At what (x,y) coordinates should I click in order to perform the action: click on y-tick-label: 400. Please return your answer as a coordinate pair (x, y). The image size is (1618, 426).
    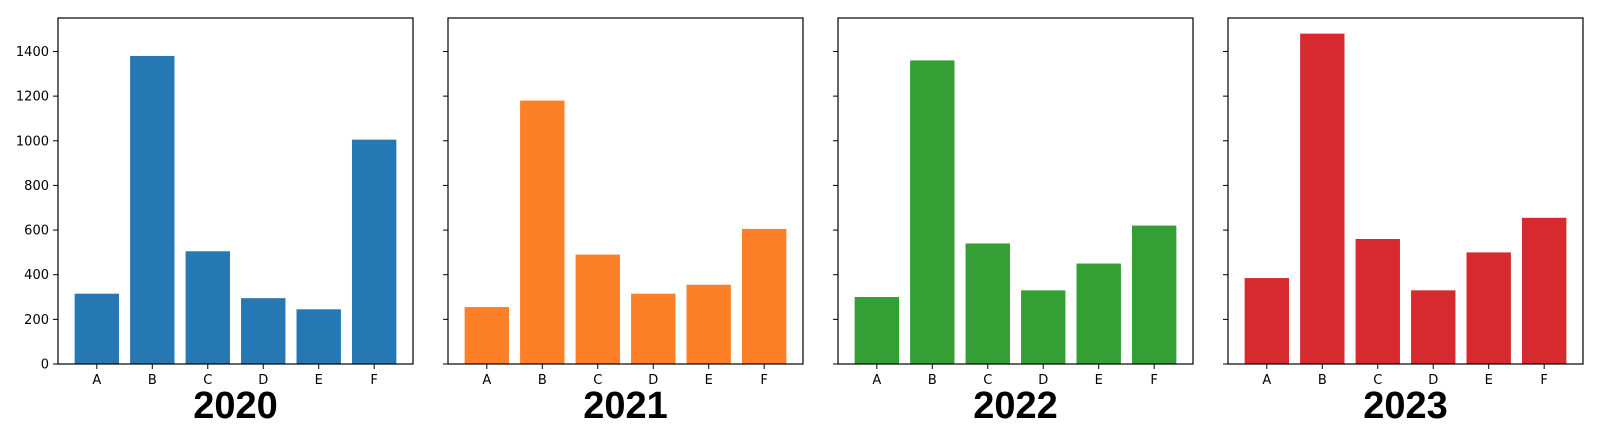
    Looking at the image, I should click on (36, 275).